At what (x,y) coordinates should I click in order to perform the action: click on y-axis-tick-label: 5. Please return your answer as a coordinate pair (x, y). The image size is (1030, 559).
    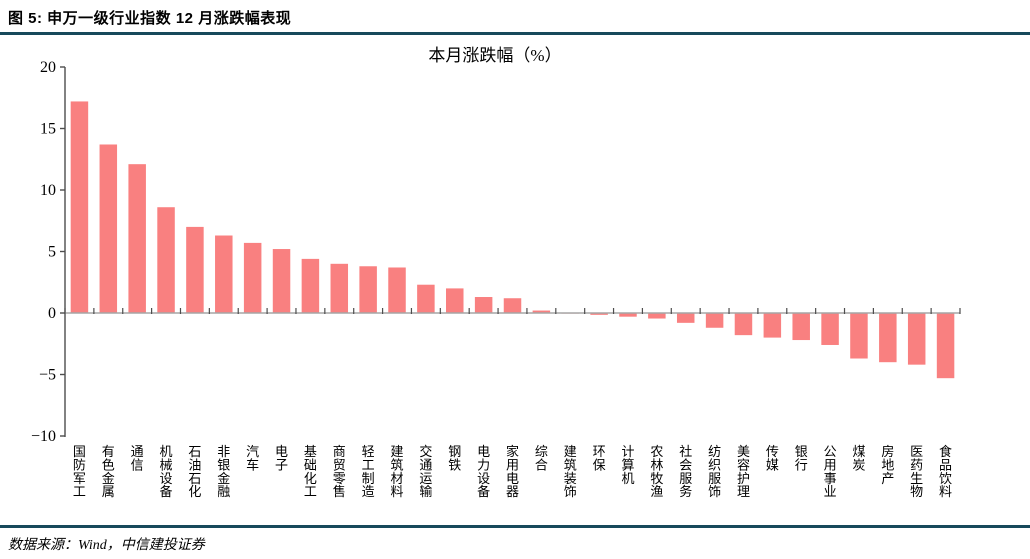
    Looking at the image, I should click on (52, 252).